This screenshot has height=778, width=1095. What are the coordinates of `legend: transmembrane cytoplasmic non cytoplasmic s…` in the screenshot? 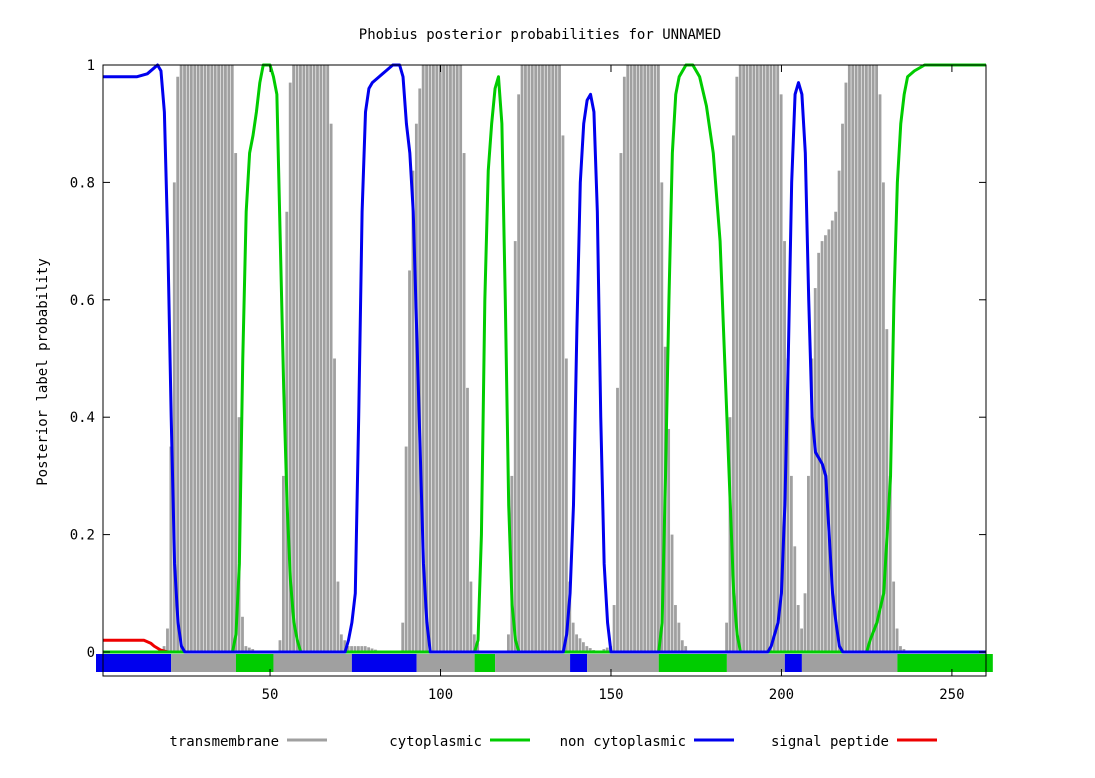 It's located at (553, 742).